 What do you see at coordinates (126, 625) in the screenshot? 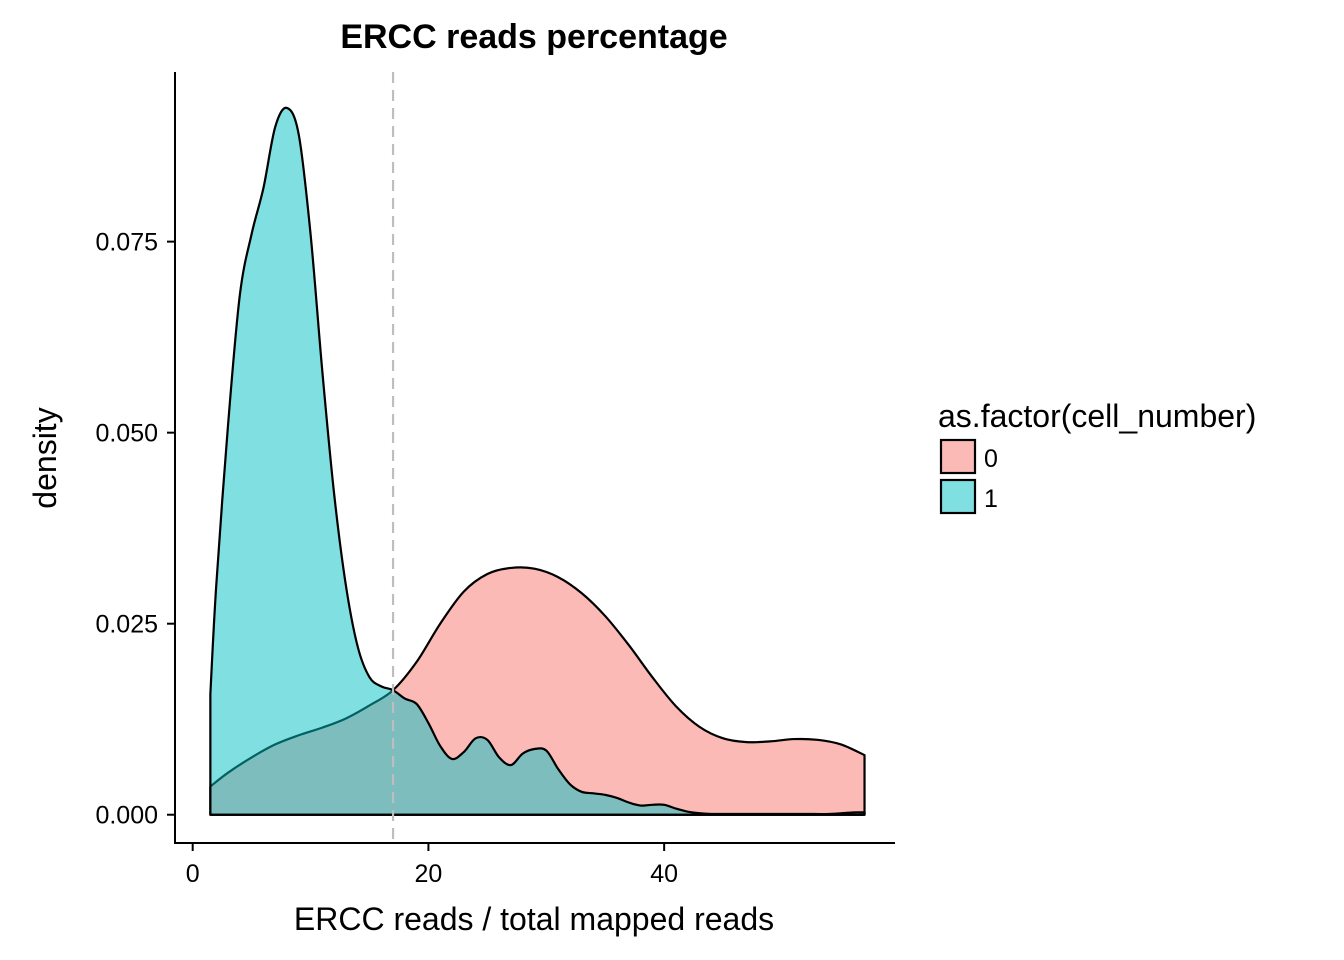
I see `y-tick-label: 0.025` at bounding box center [126, 625].